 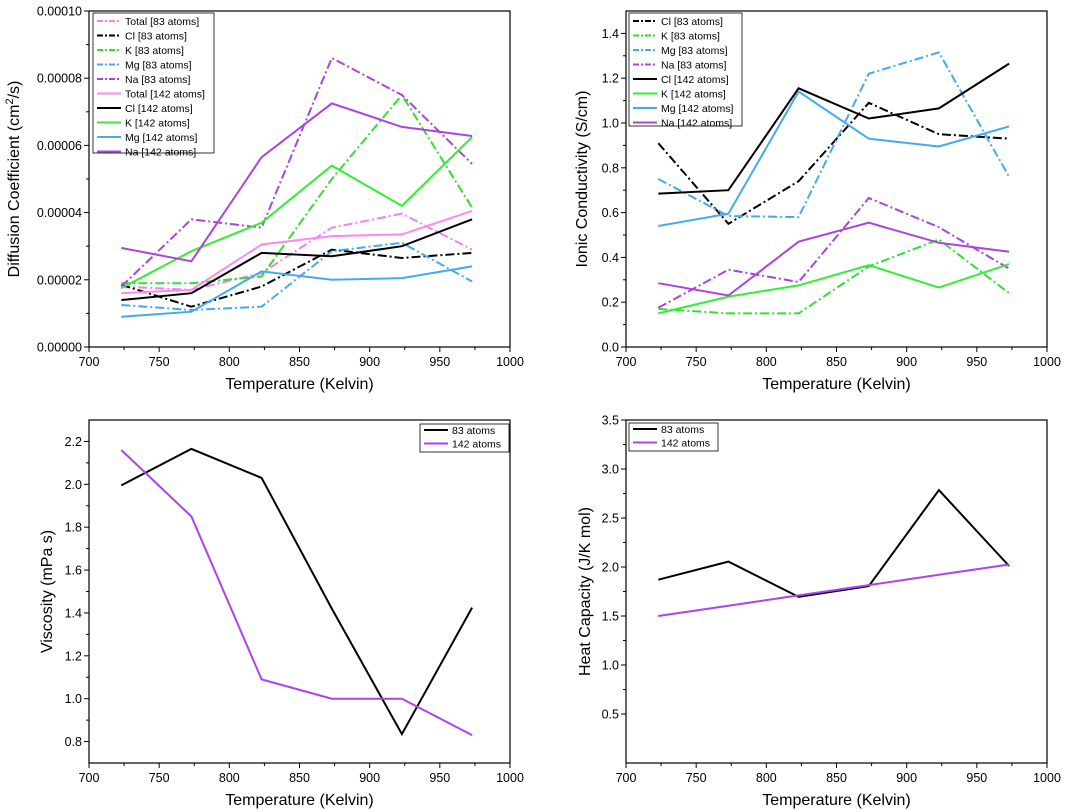 I want to click on y-tick-label: 0.00008, so click(x=59, y=79).